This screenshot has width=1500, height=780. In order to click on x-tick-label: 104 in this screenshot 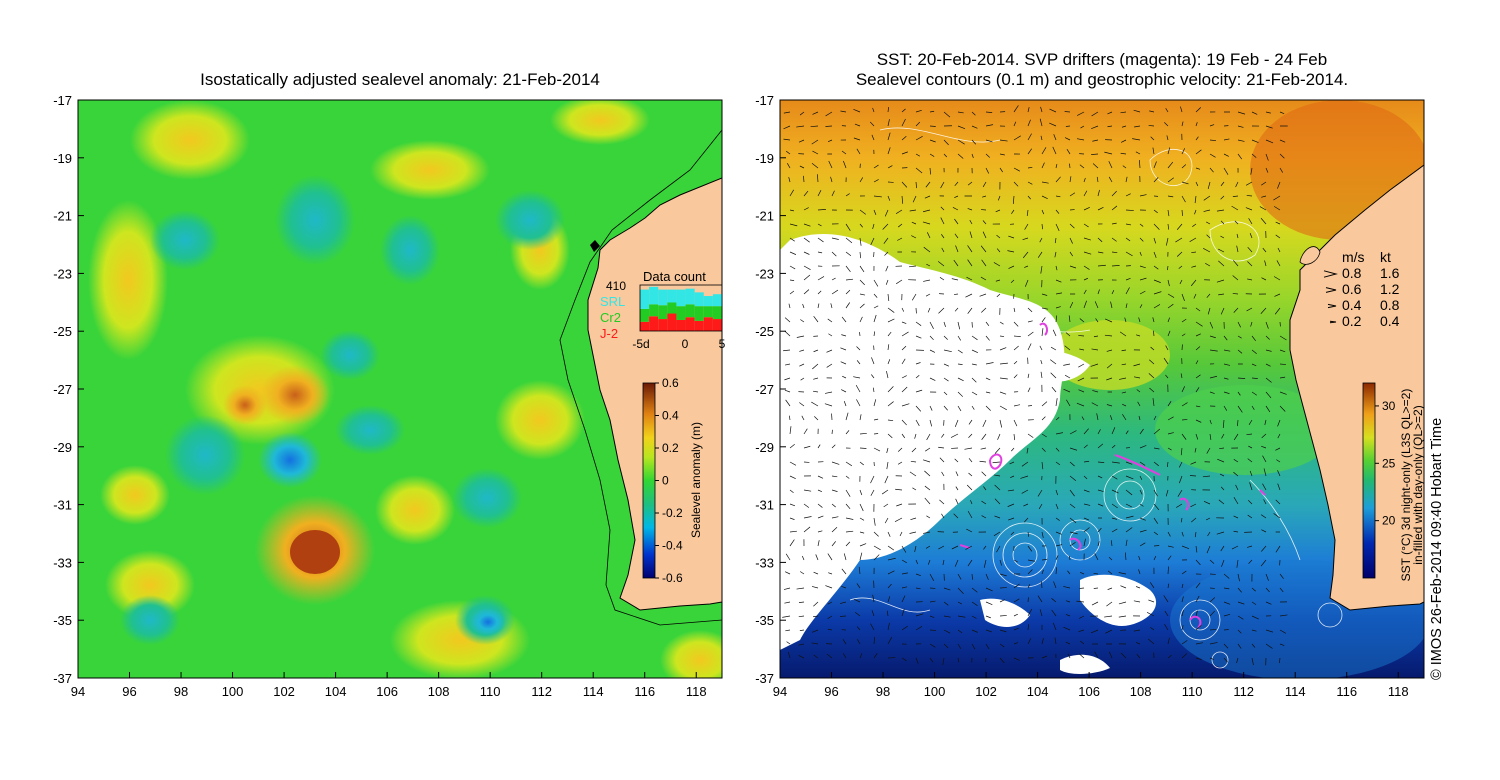, I will do `click(336, 691)`.